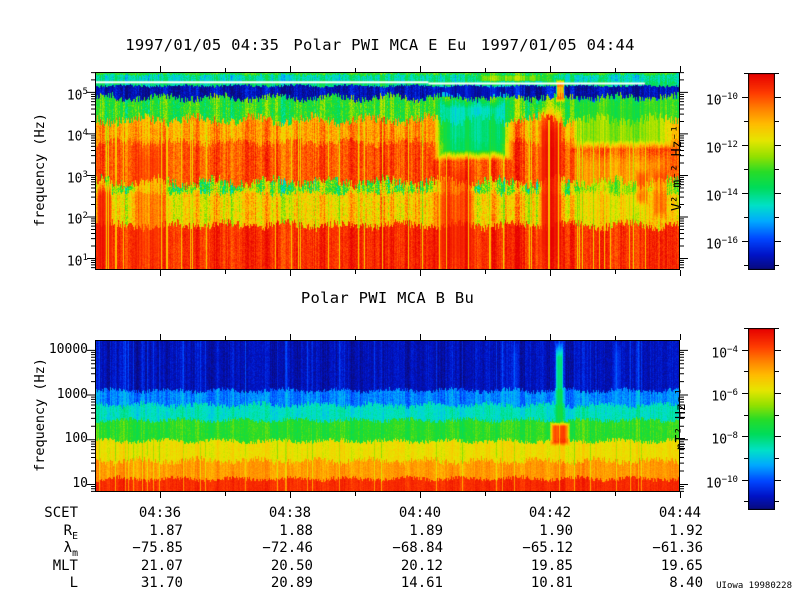 The image size is (800, 600). I want to click on table-cell: 14.61, so click(421, 583).